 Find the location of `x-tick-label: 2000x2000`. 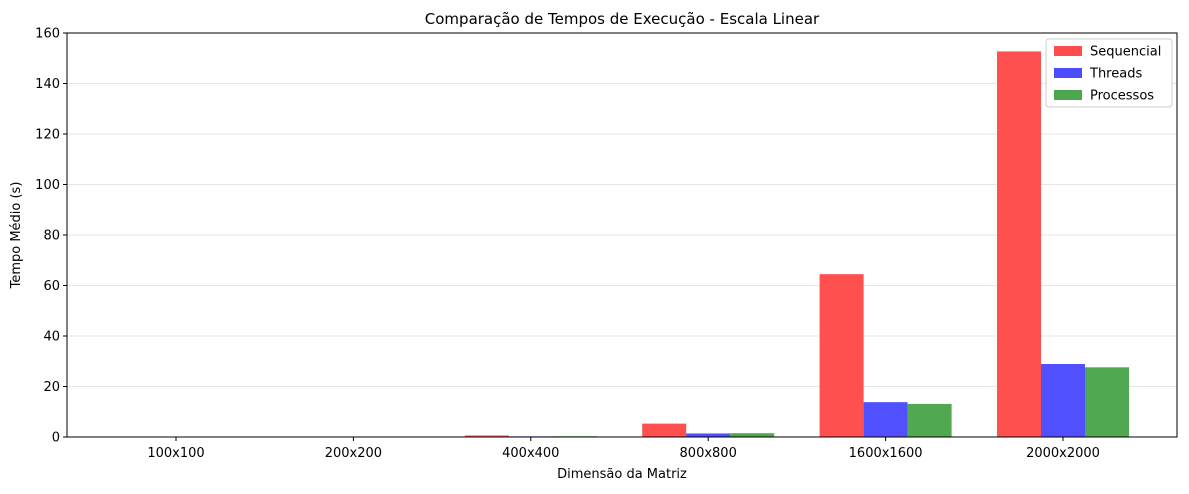

x-tick-label: 2000x2000 is located at coordinates (1063, 453).